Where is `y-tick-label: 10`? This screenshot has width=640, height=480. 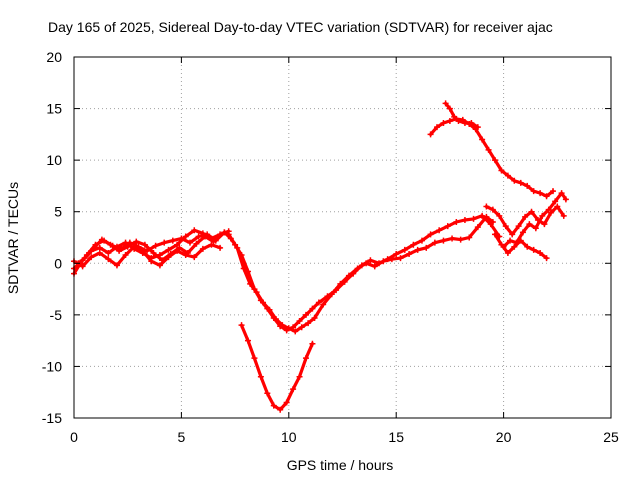 y-tick-label: 10 is located at coordinates (54, 160).